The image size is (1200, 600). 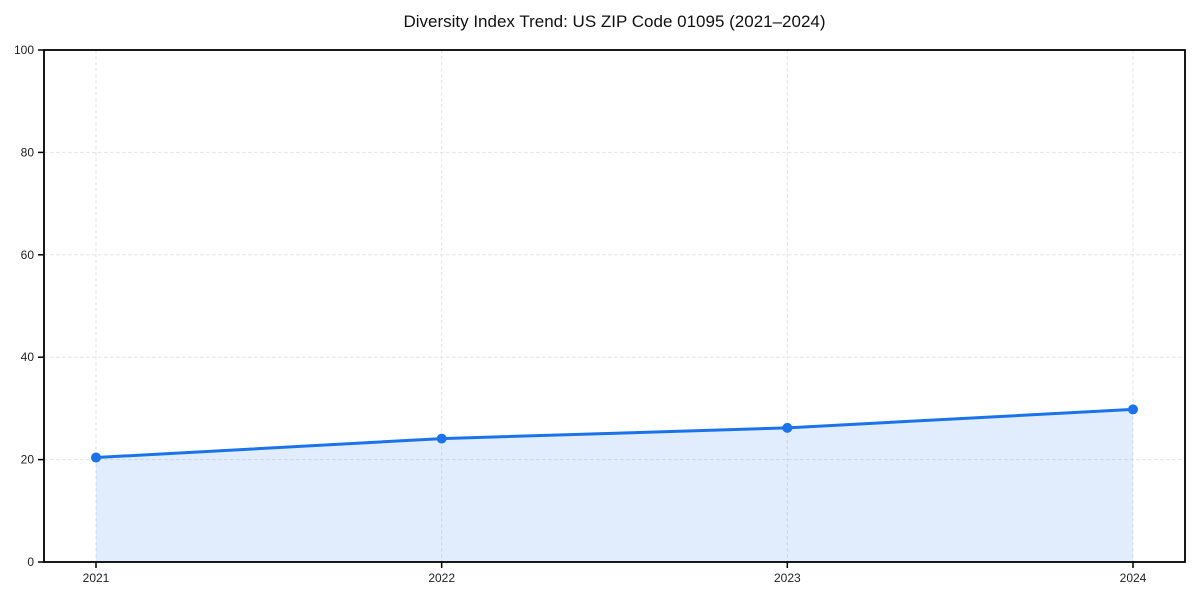 What do you see at coordinates (28, 152) in the screenshot?
I see `y-tick-label: 80` at bounding box center [28, 152].